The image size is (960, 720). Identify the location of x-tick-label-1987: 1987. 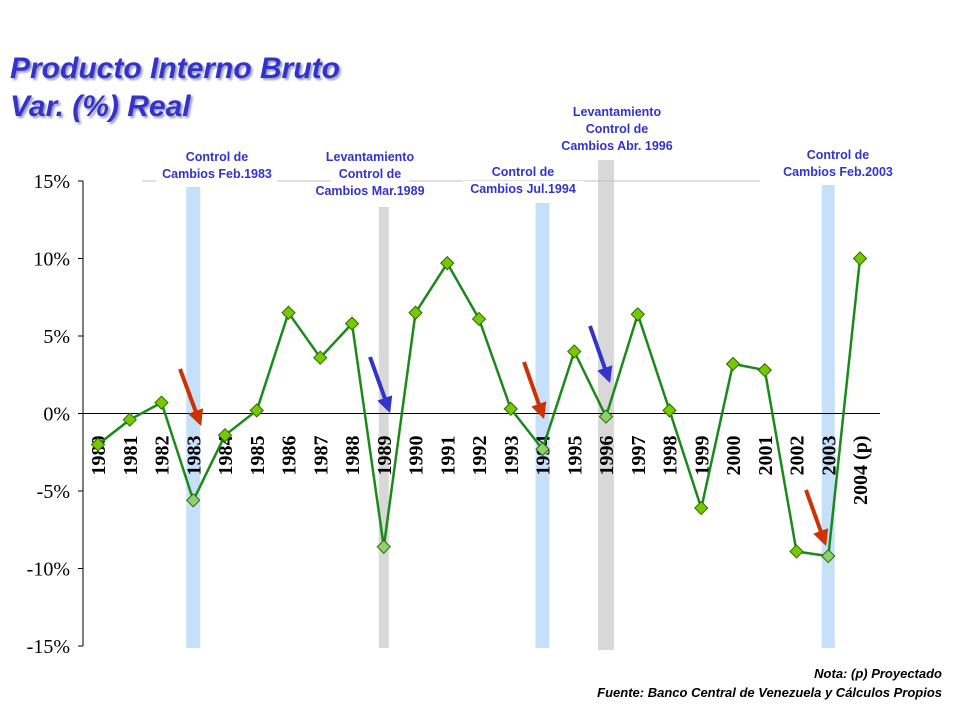
(321, 456).